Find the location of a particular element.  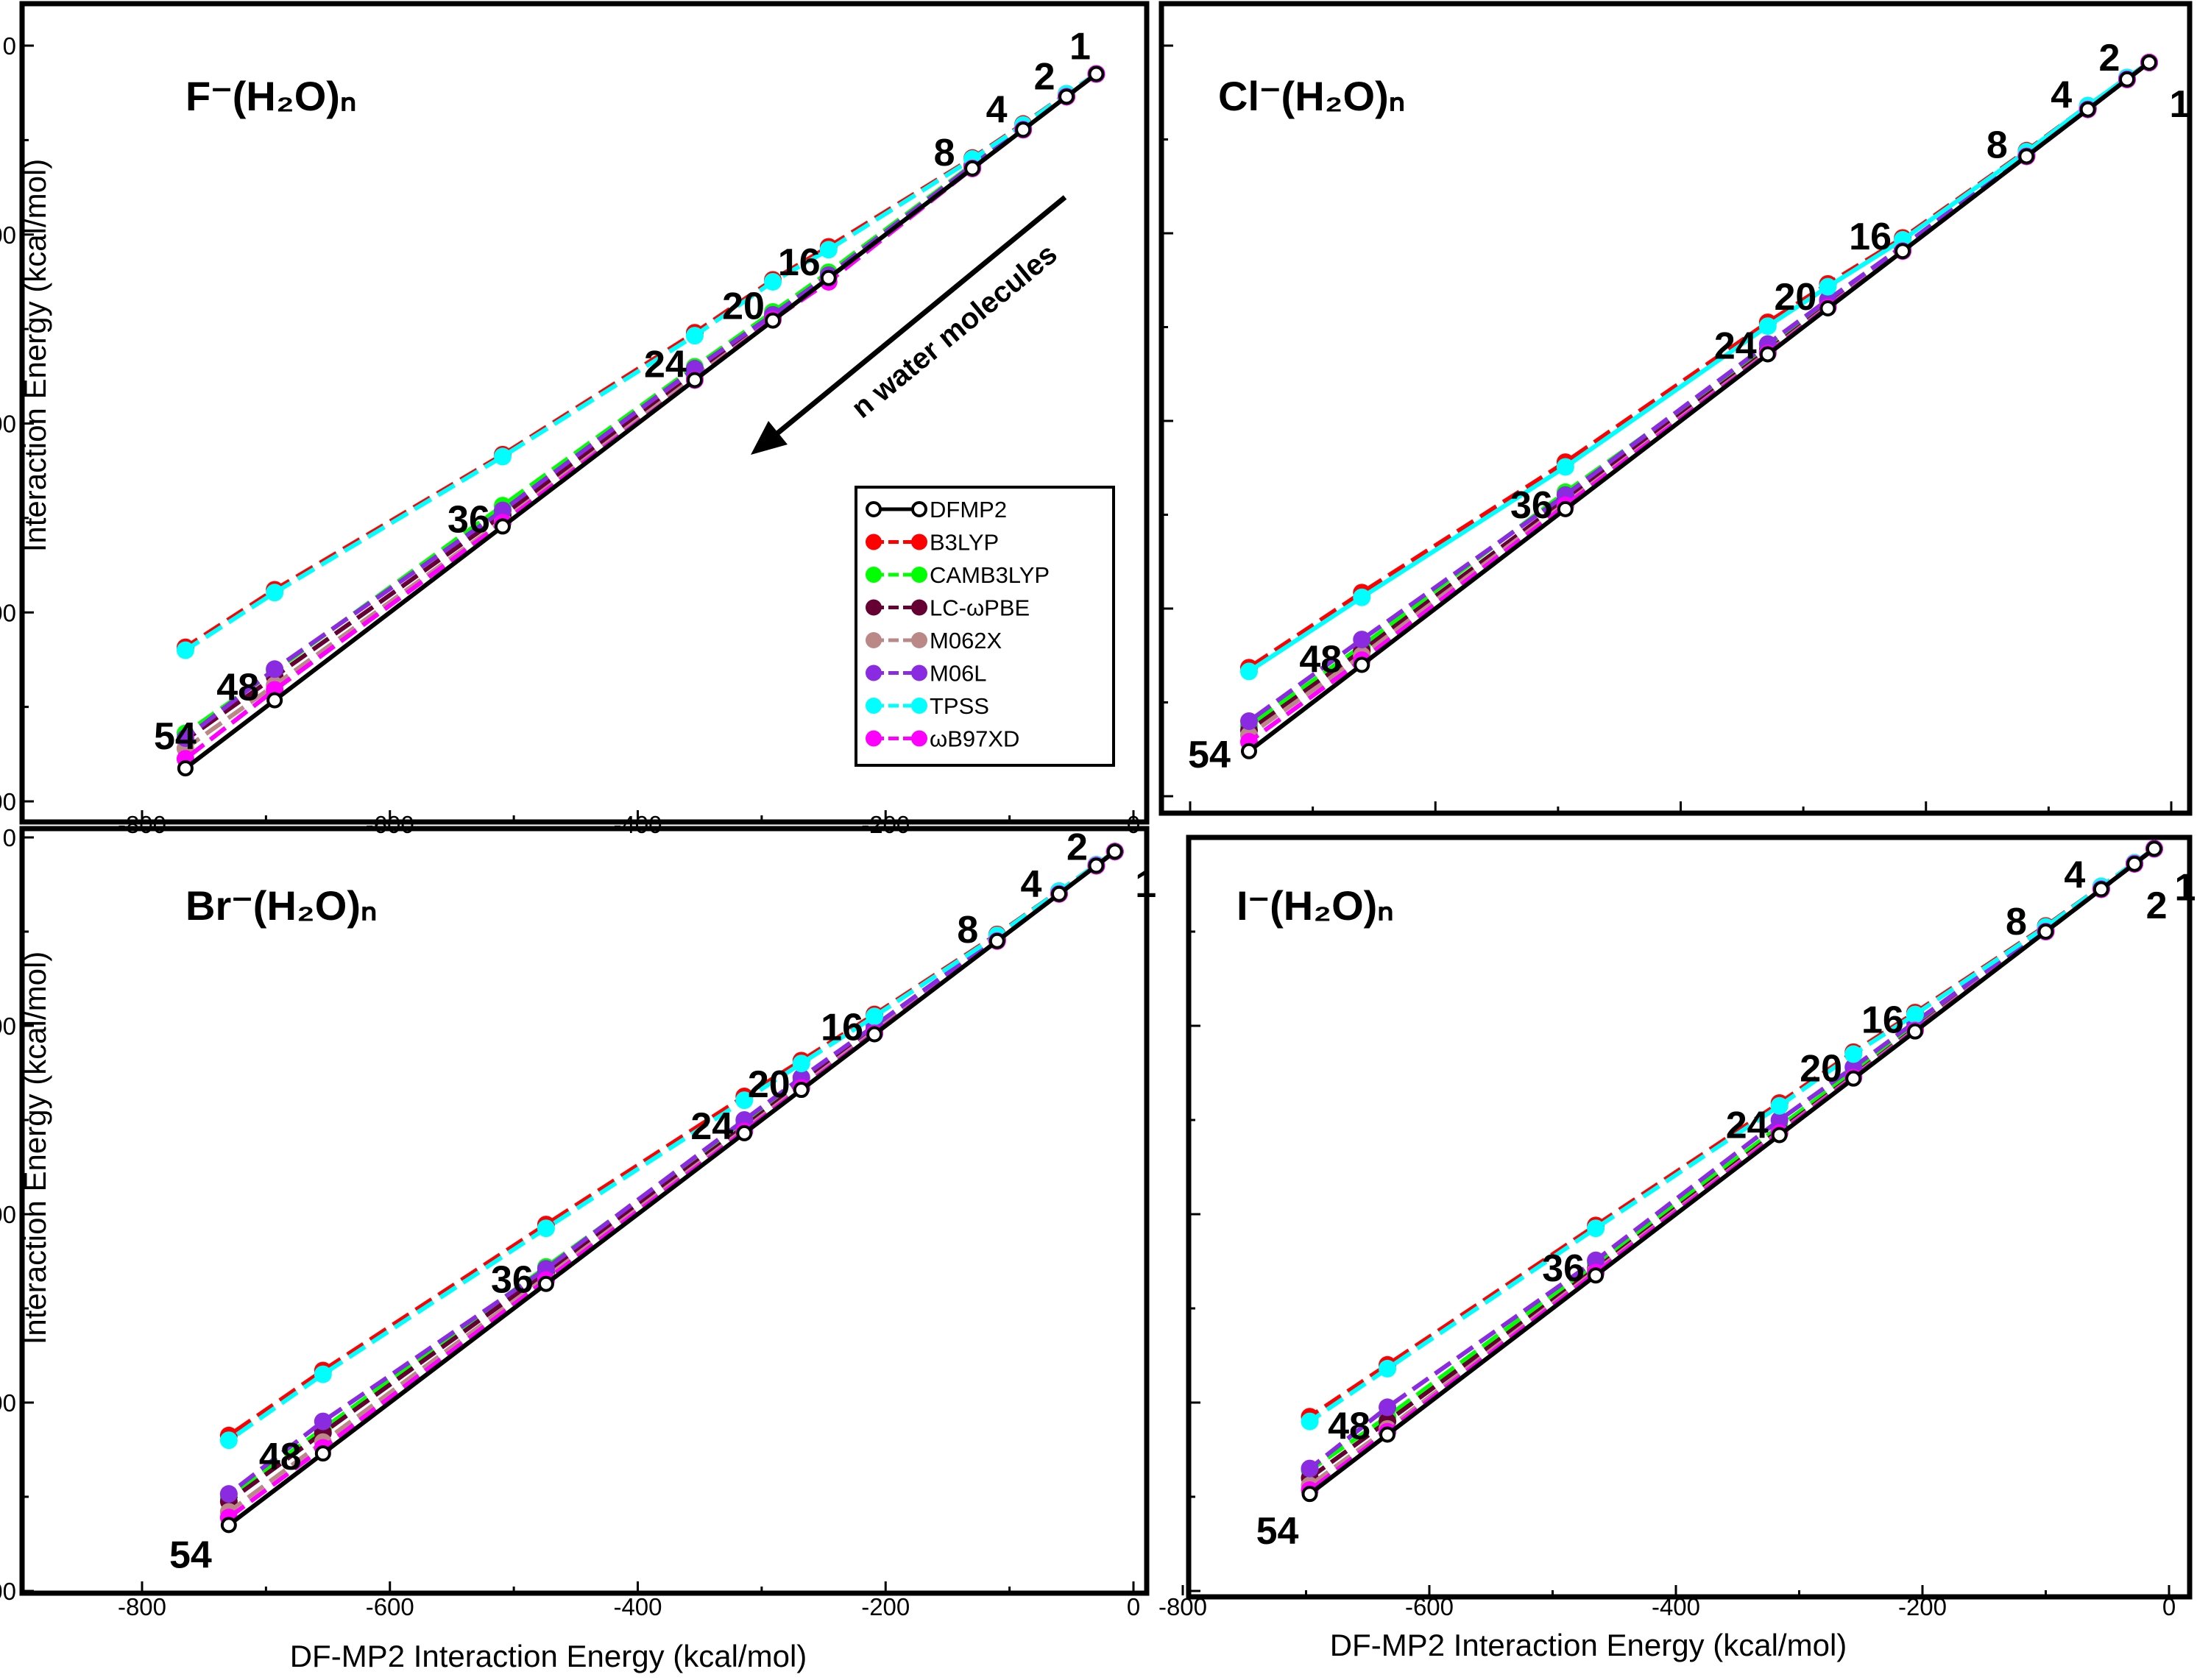

arrow-shaft is located at coordinates (917, 318).